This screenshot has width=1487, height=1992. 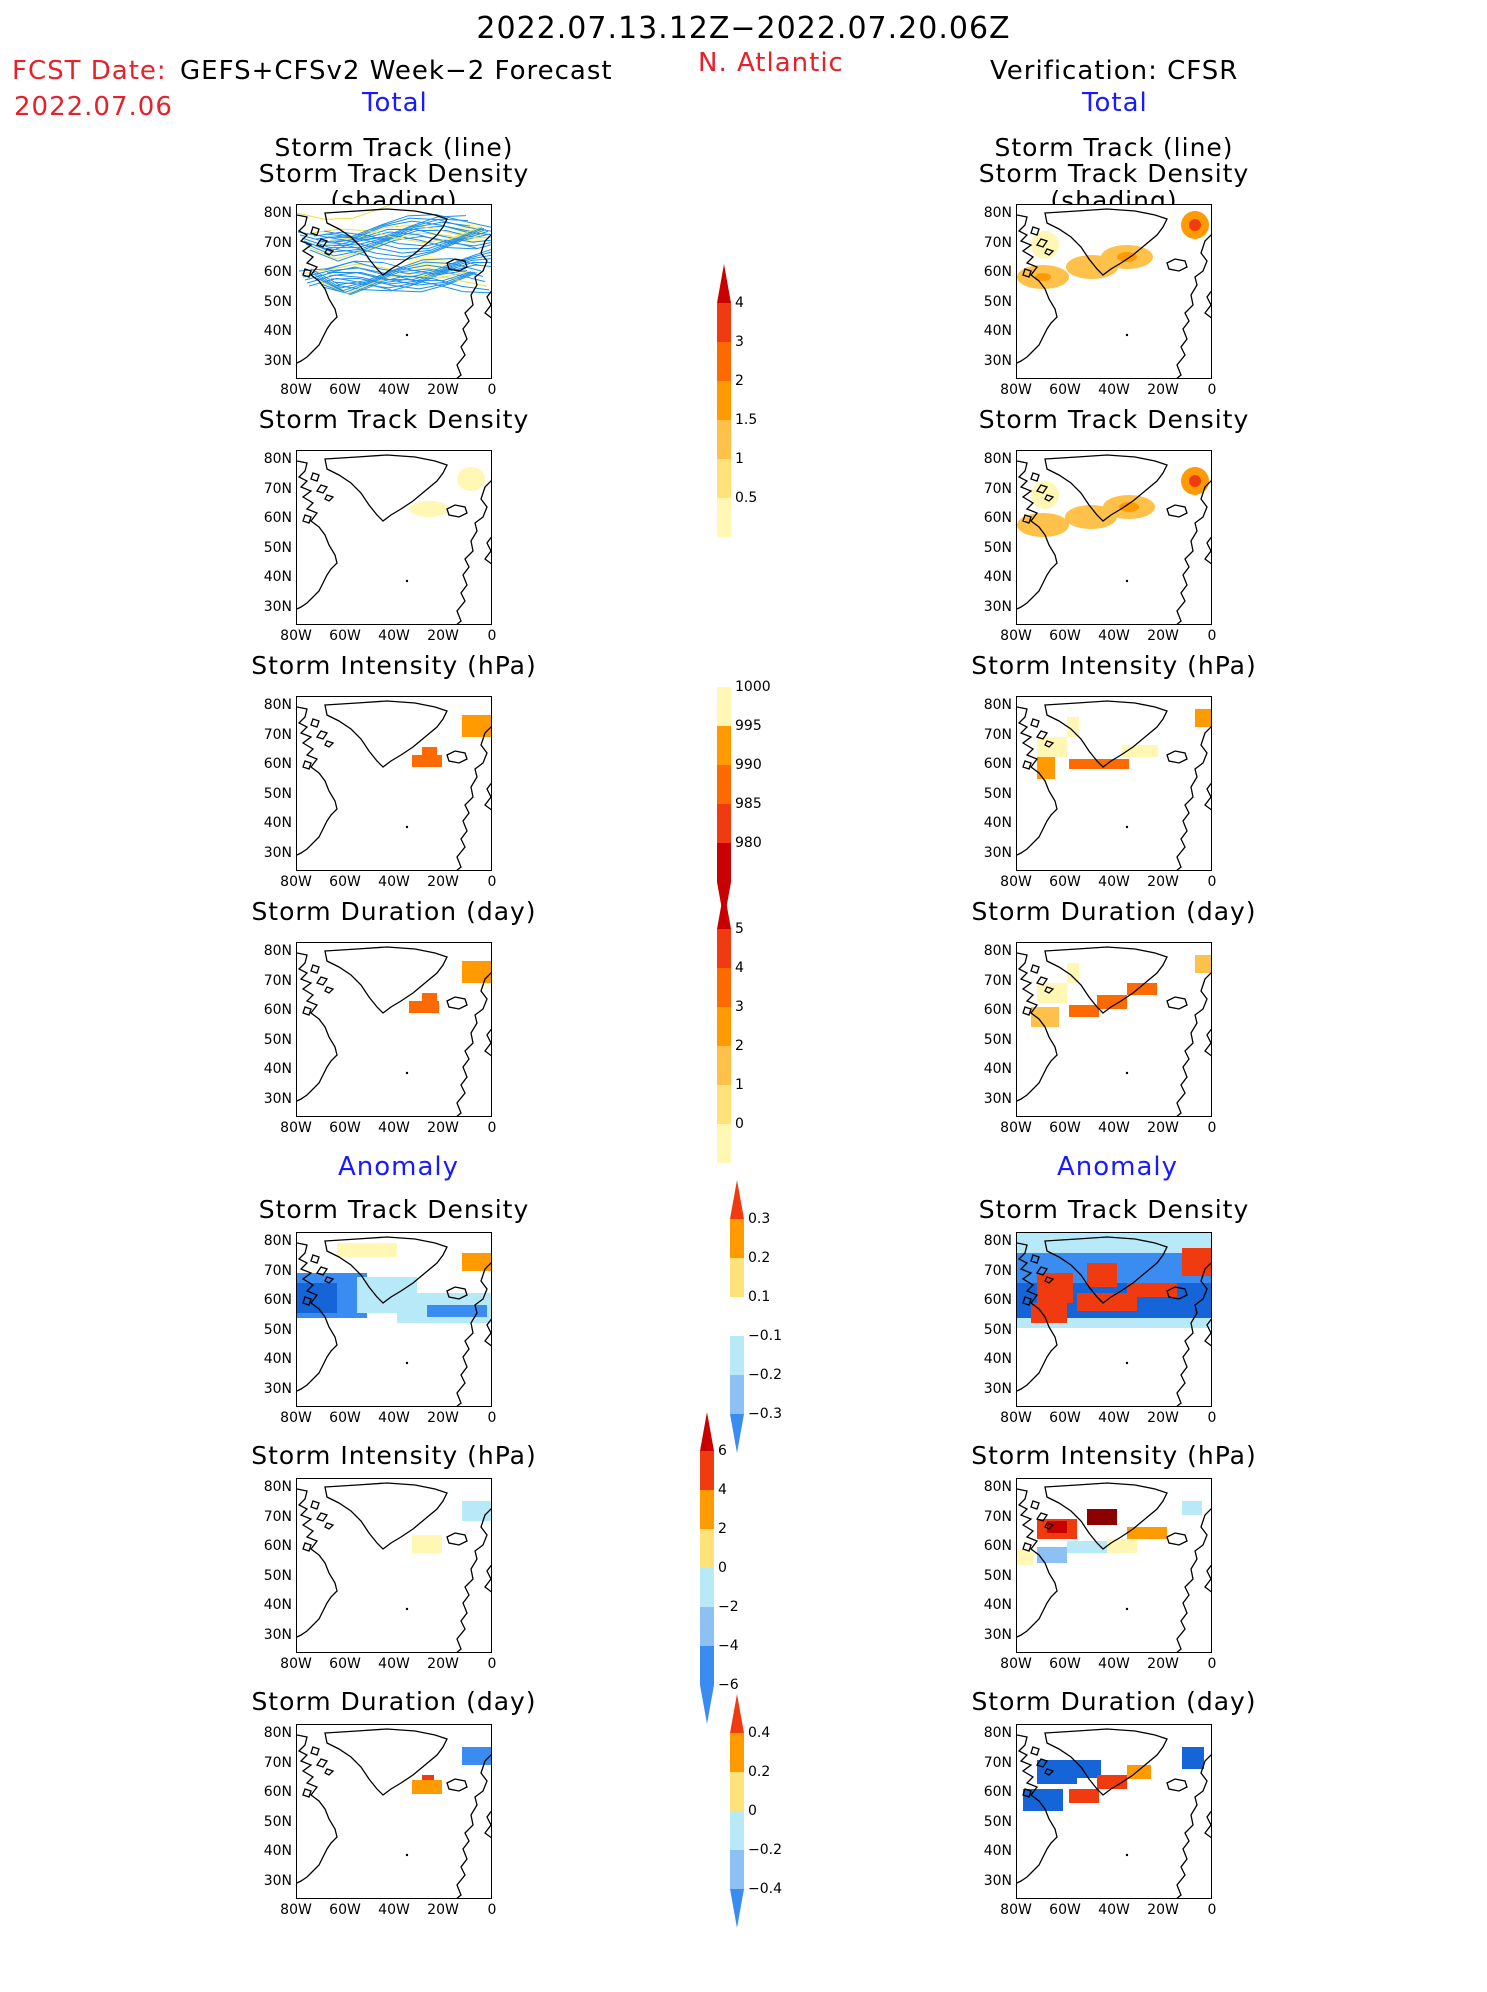 I want to click on colorbar-label: 980, so click(x=748, y=843).